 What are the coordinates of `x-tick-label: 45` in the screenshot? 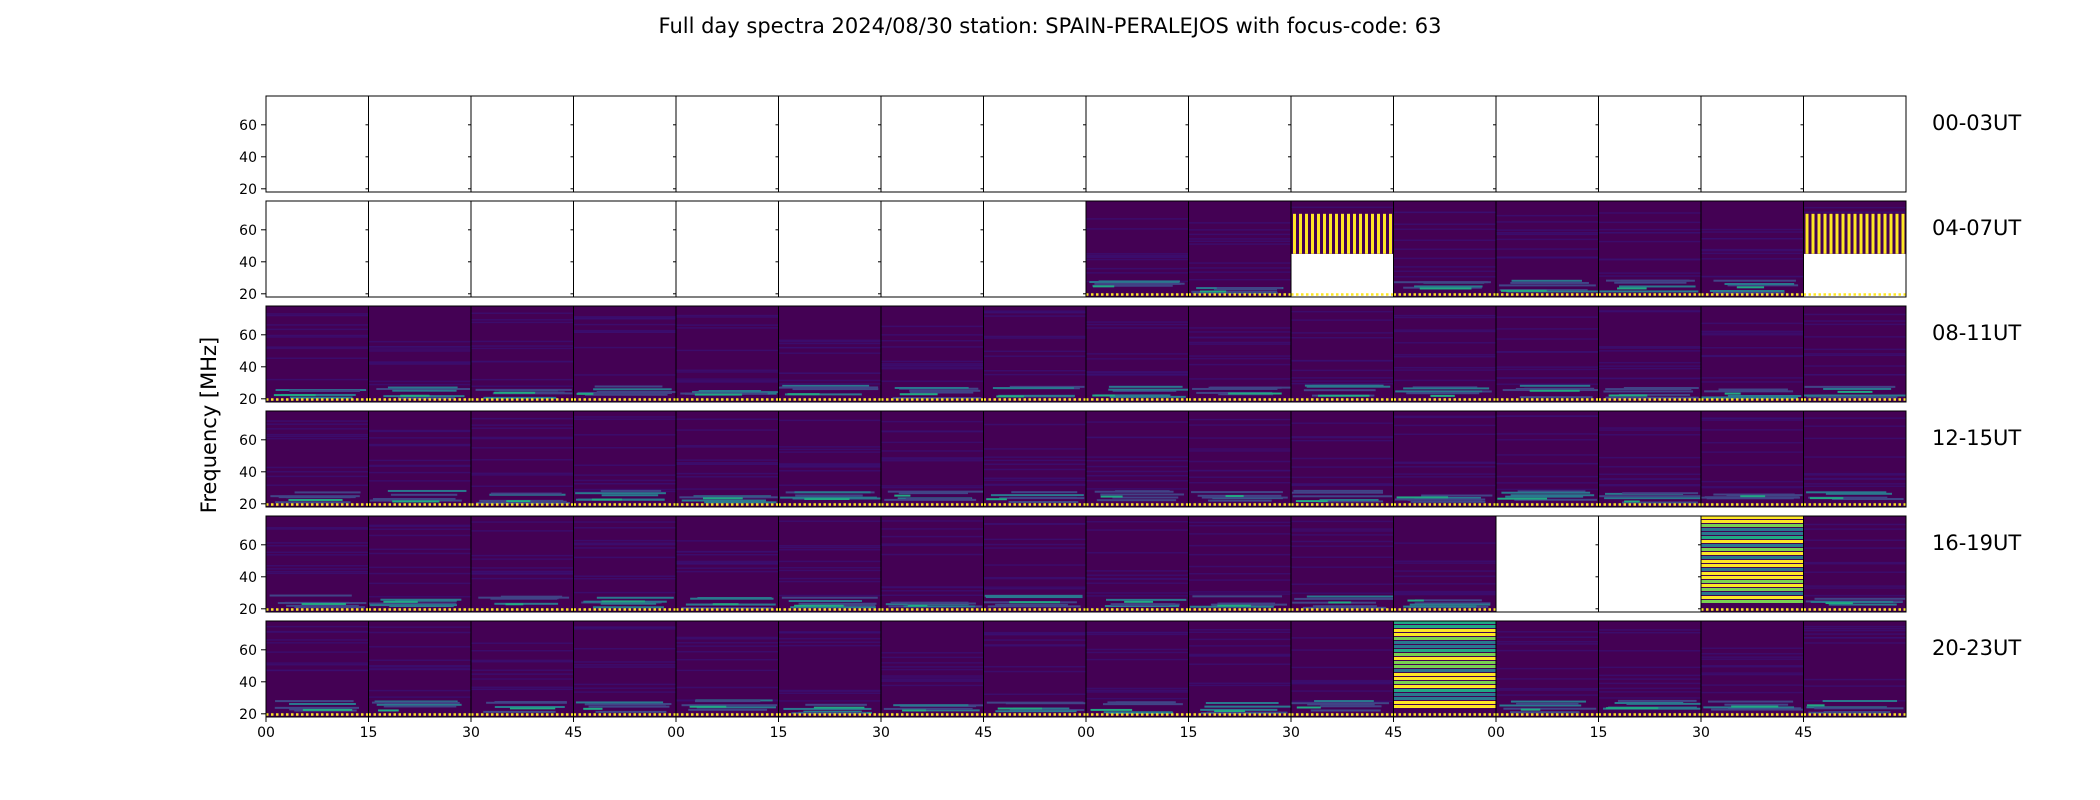 It's located at (984, 733).